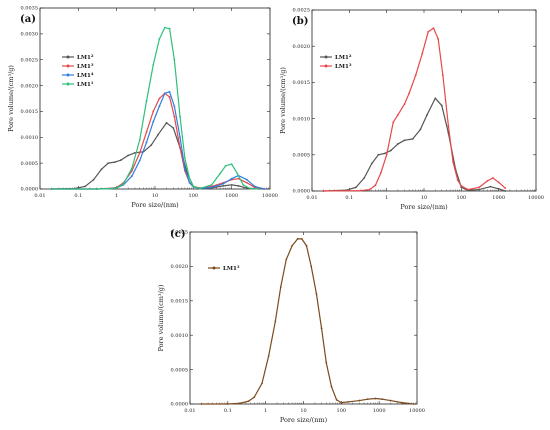  What do you see at coordinates (39, 196) in the screenshot?
I see `x-tick-label: 0.01` at bounding box center [39, 196].